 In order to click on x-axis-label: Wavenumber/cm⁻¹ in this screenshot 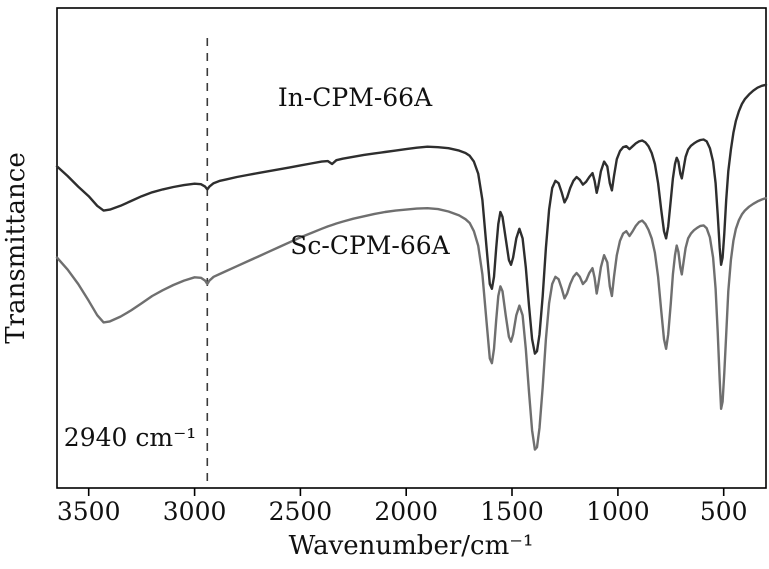, I will do `click(411, 546)`.